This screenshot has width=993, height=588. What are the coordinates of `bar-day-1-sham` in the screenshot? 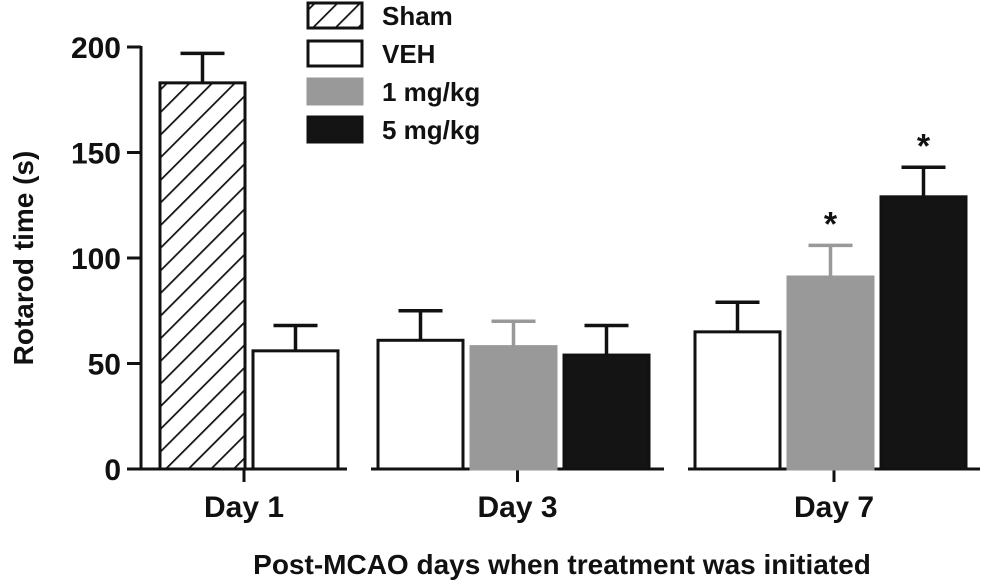 It's located at (202, 276).